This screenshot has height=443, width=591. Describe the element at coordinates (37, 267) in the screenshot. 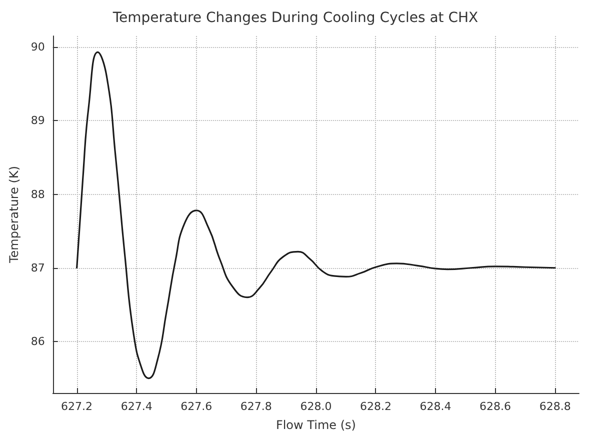

I see `y-tick-label: 87` at that location.